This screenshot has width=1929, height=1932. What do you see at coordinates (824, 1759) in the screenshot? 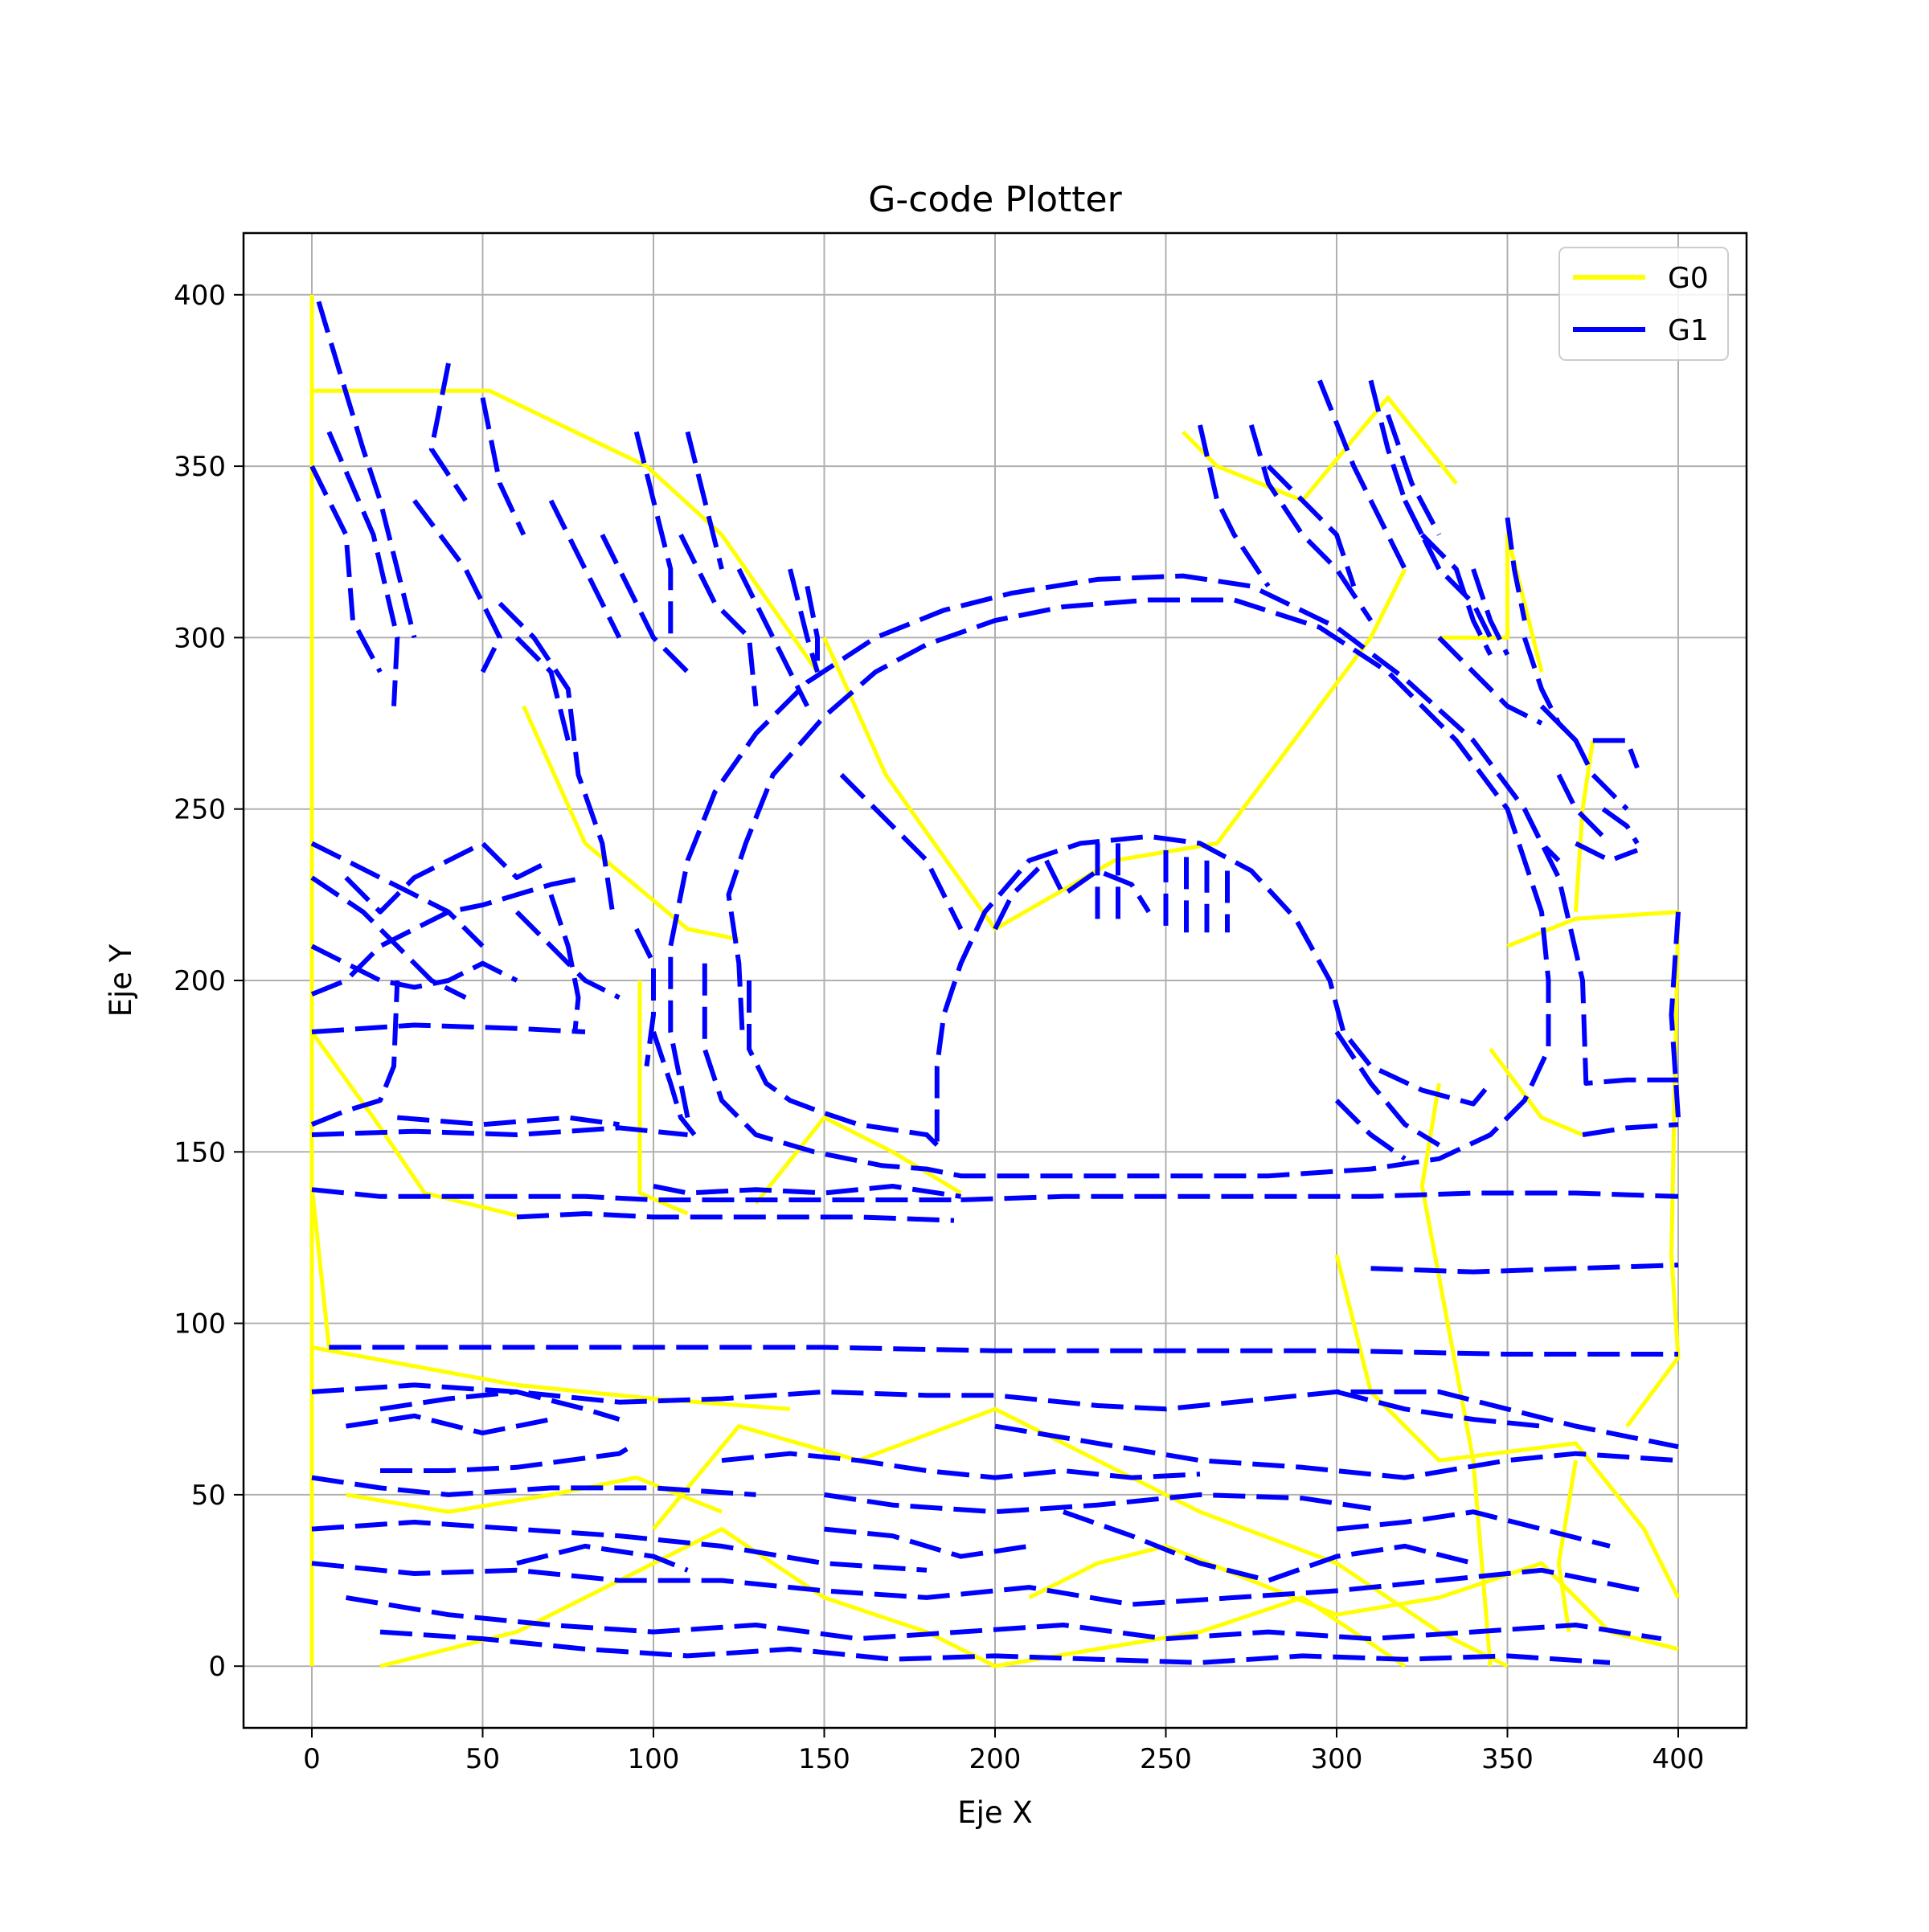
I see `x-tick-label: 150` at bounding box center [824, 1759].